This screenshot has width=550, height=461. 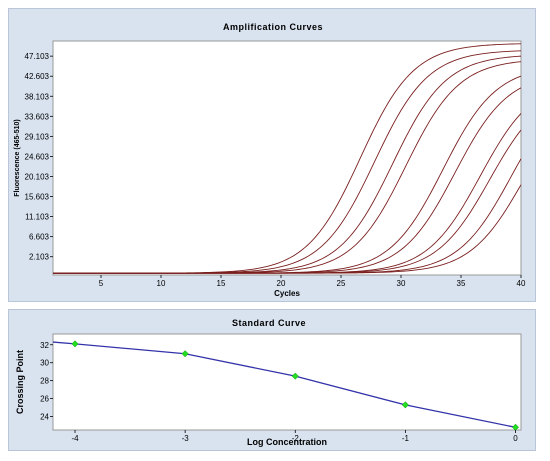 What do you see at coordinates (44, 417) in the screenshot?
I see `y-tick-label: 24` at bounding box center [44, 417].